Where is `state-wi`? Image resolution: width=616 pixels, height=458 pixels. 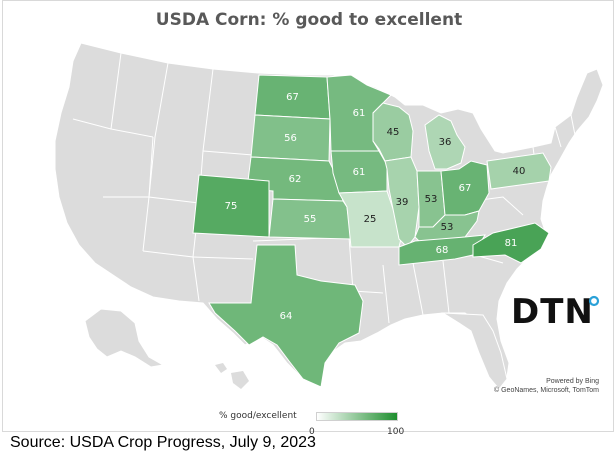 state-wi is located at coordinates (393, 132).